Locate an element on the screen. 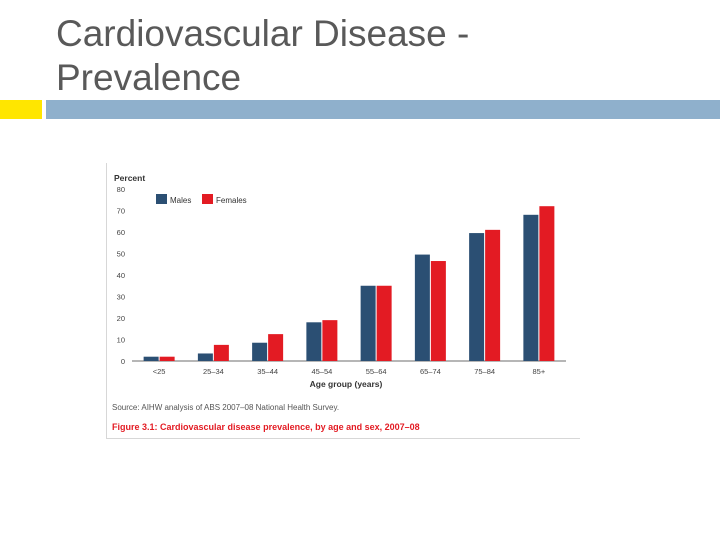 The height and width of the screenshot is (540, 720). legend-swatch-males is located at coordinates (161, 199).